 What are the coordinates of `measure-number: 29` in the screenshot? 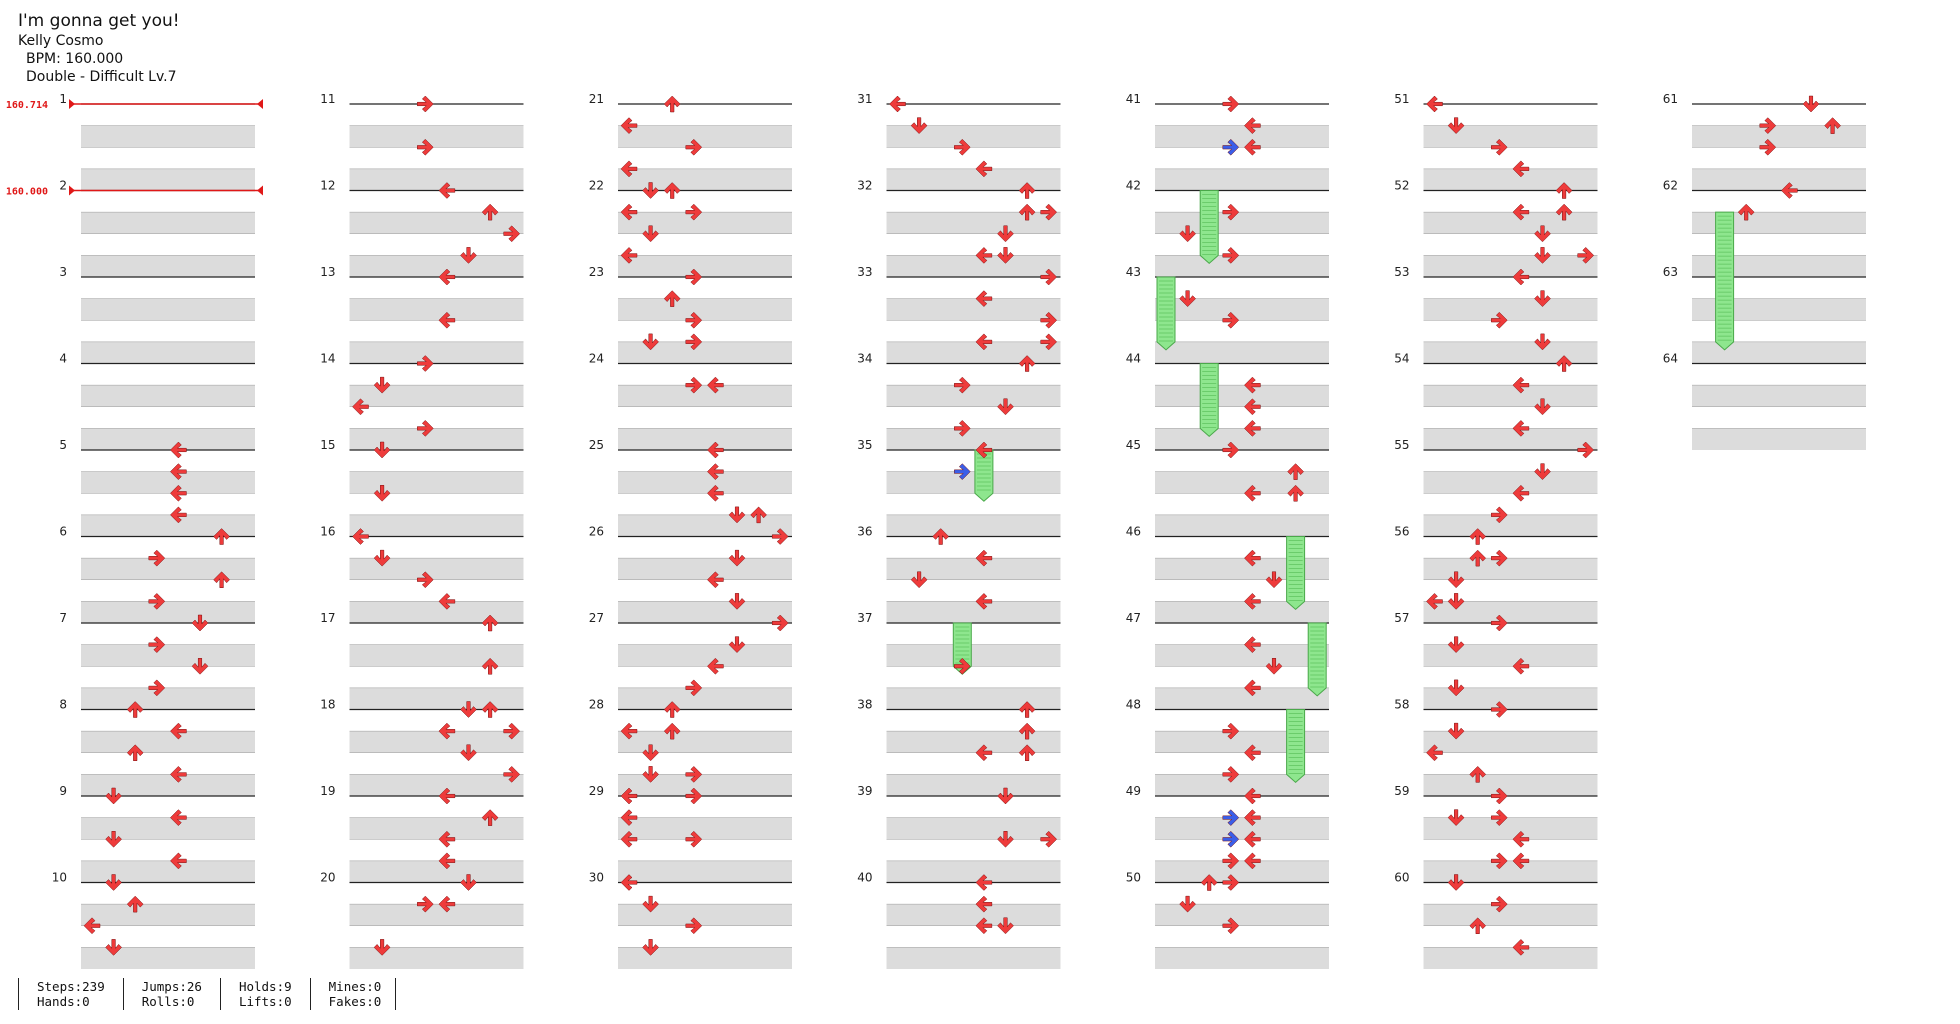 It's located at (596, 791).